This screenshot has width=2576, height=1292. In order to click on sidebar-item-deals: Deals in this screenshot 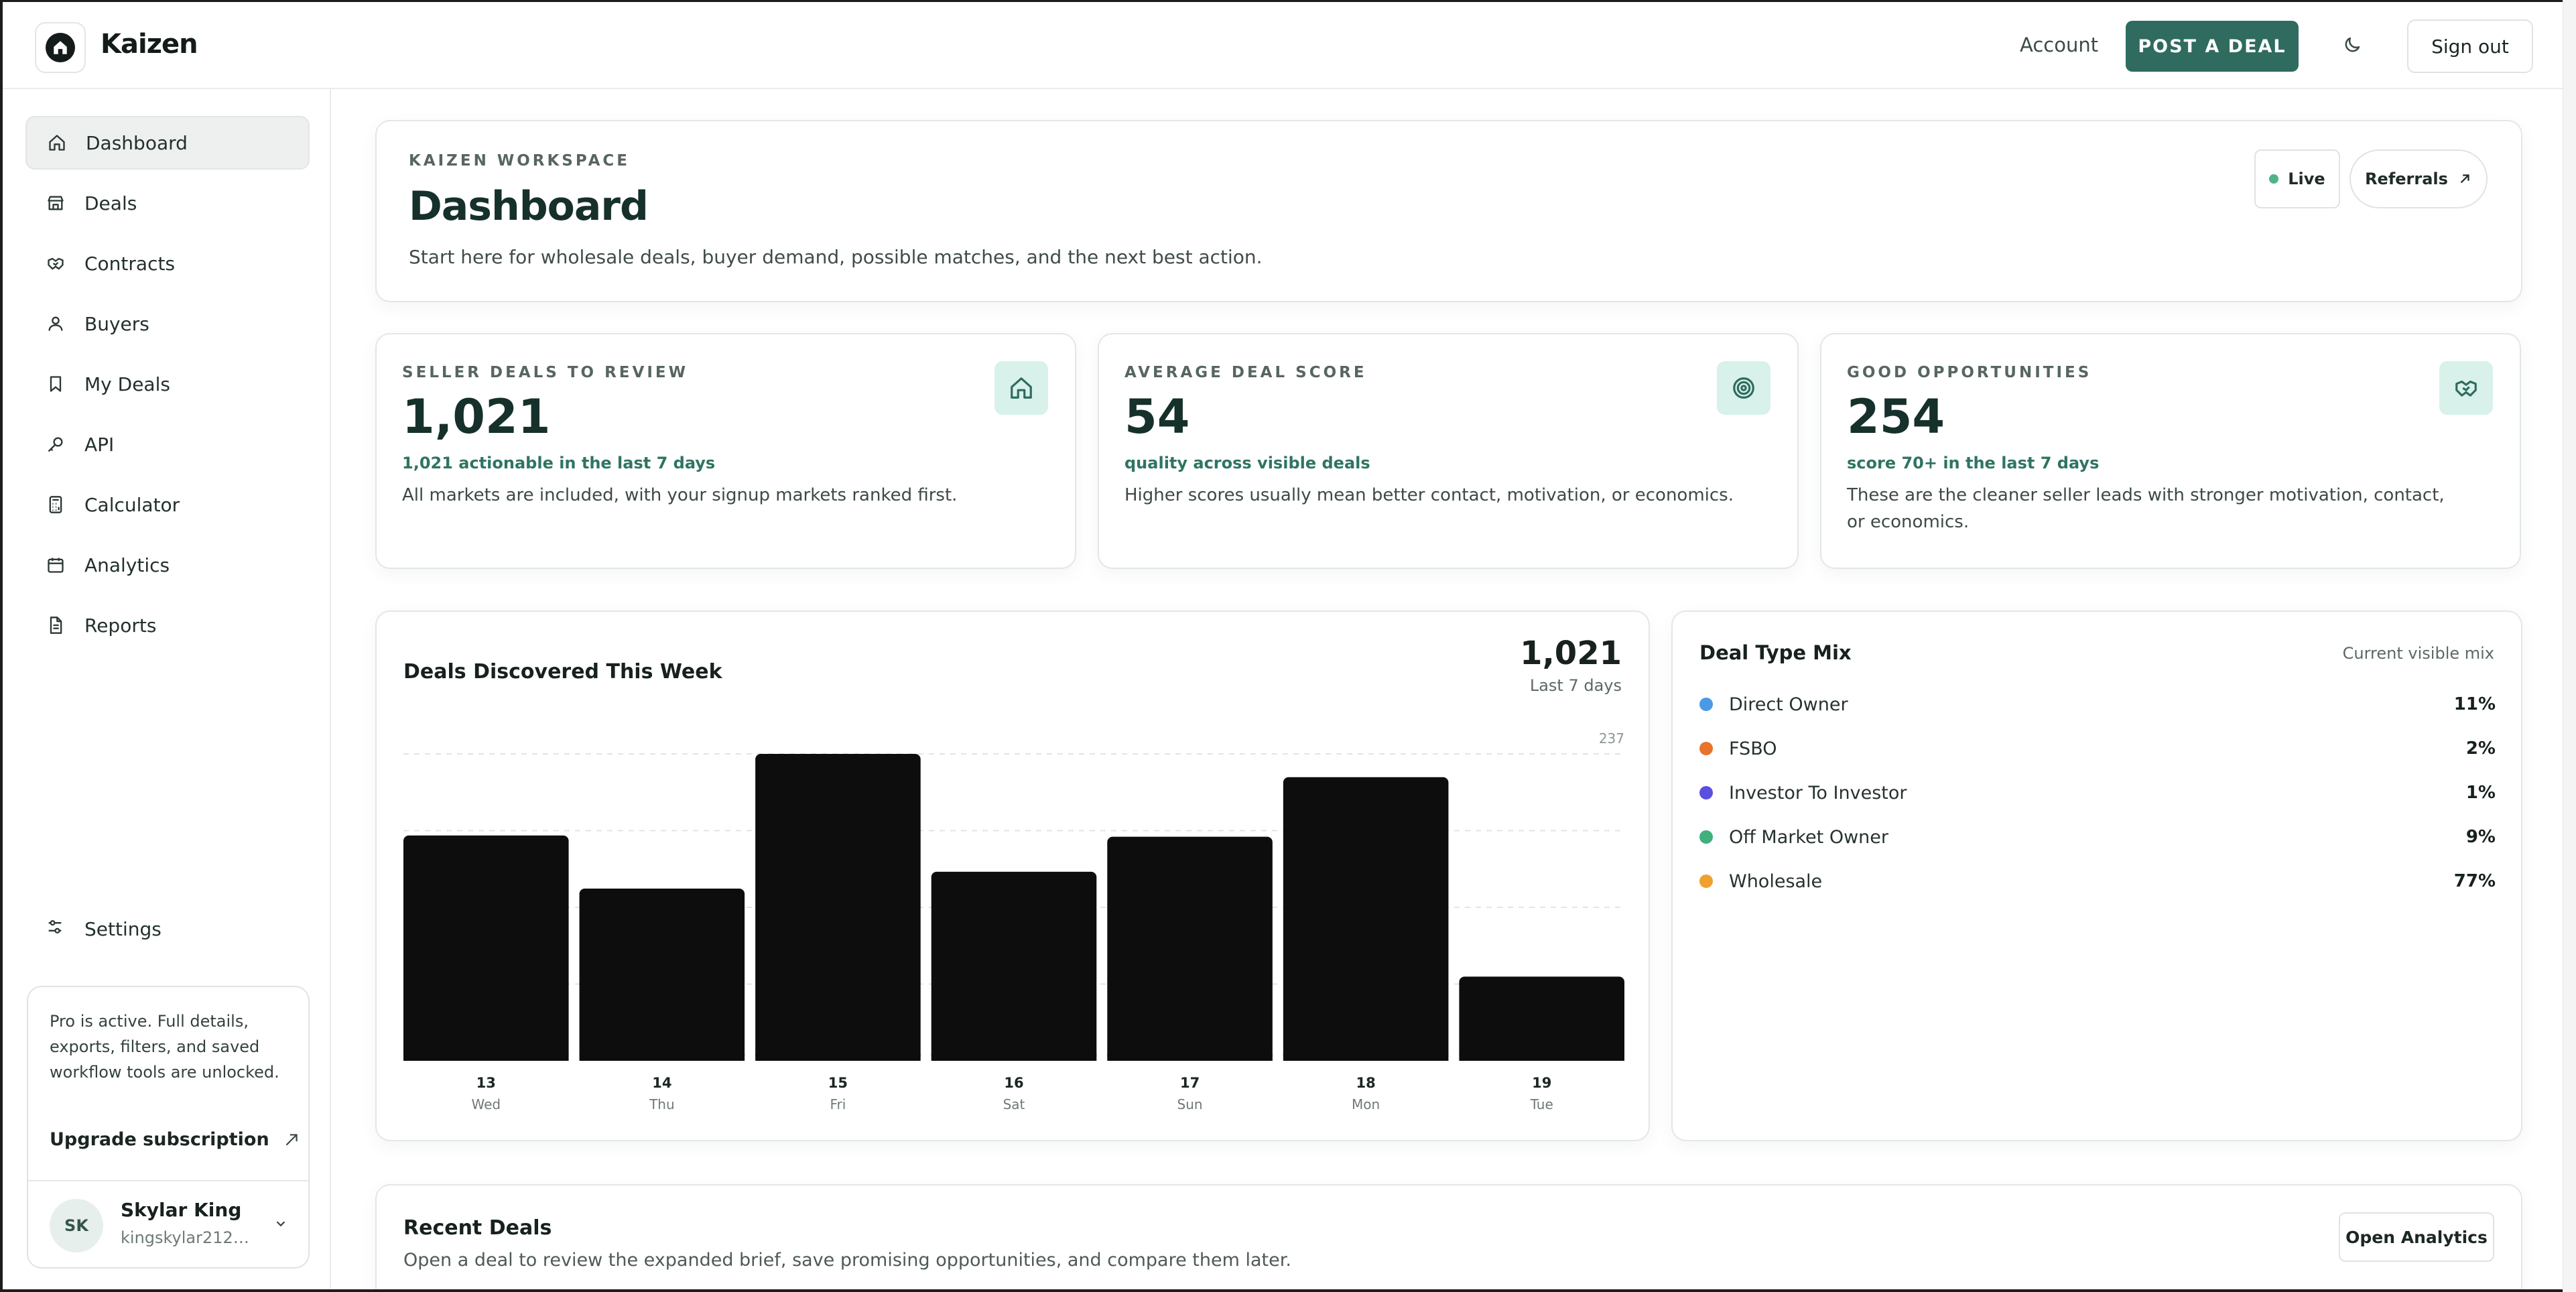, I will do `click(167, 203)`.